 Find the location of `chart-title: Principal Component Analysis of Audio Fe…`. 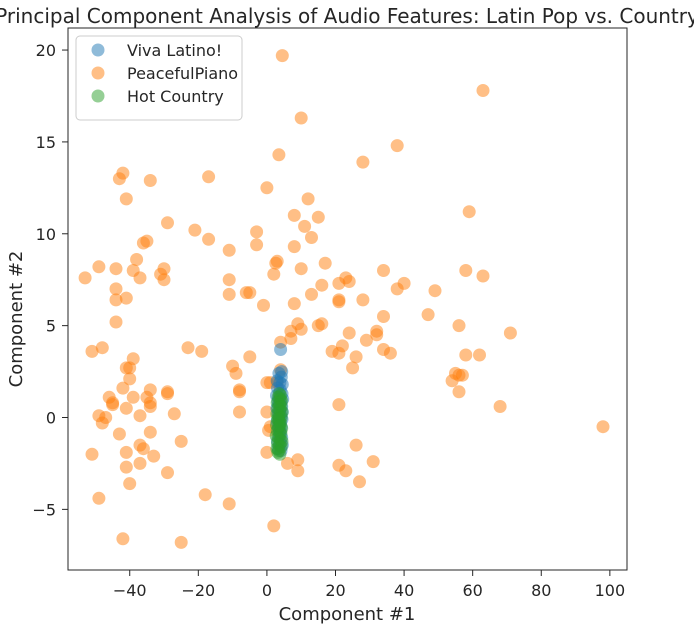

chart-title: Principal Component Analysis of Audio Fe… is located at coordinates (347, 16).